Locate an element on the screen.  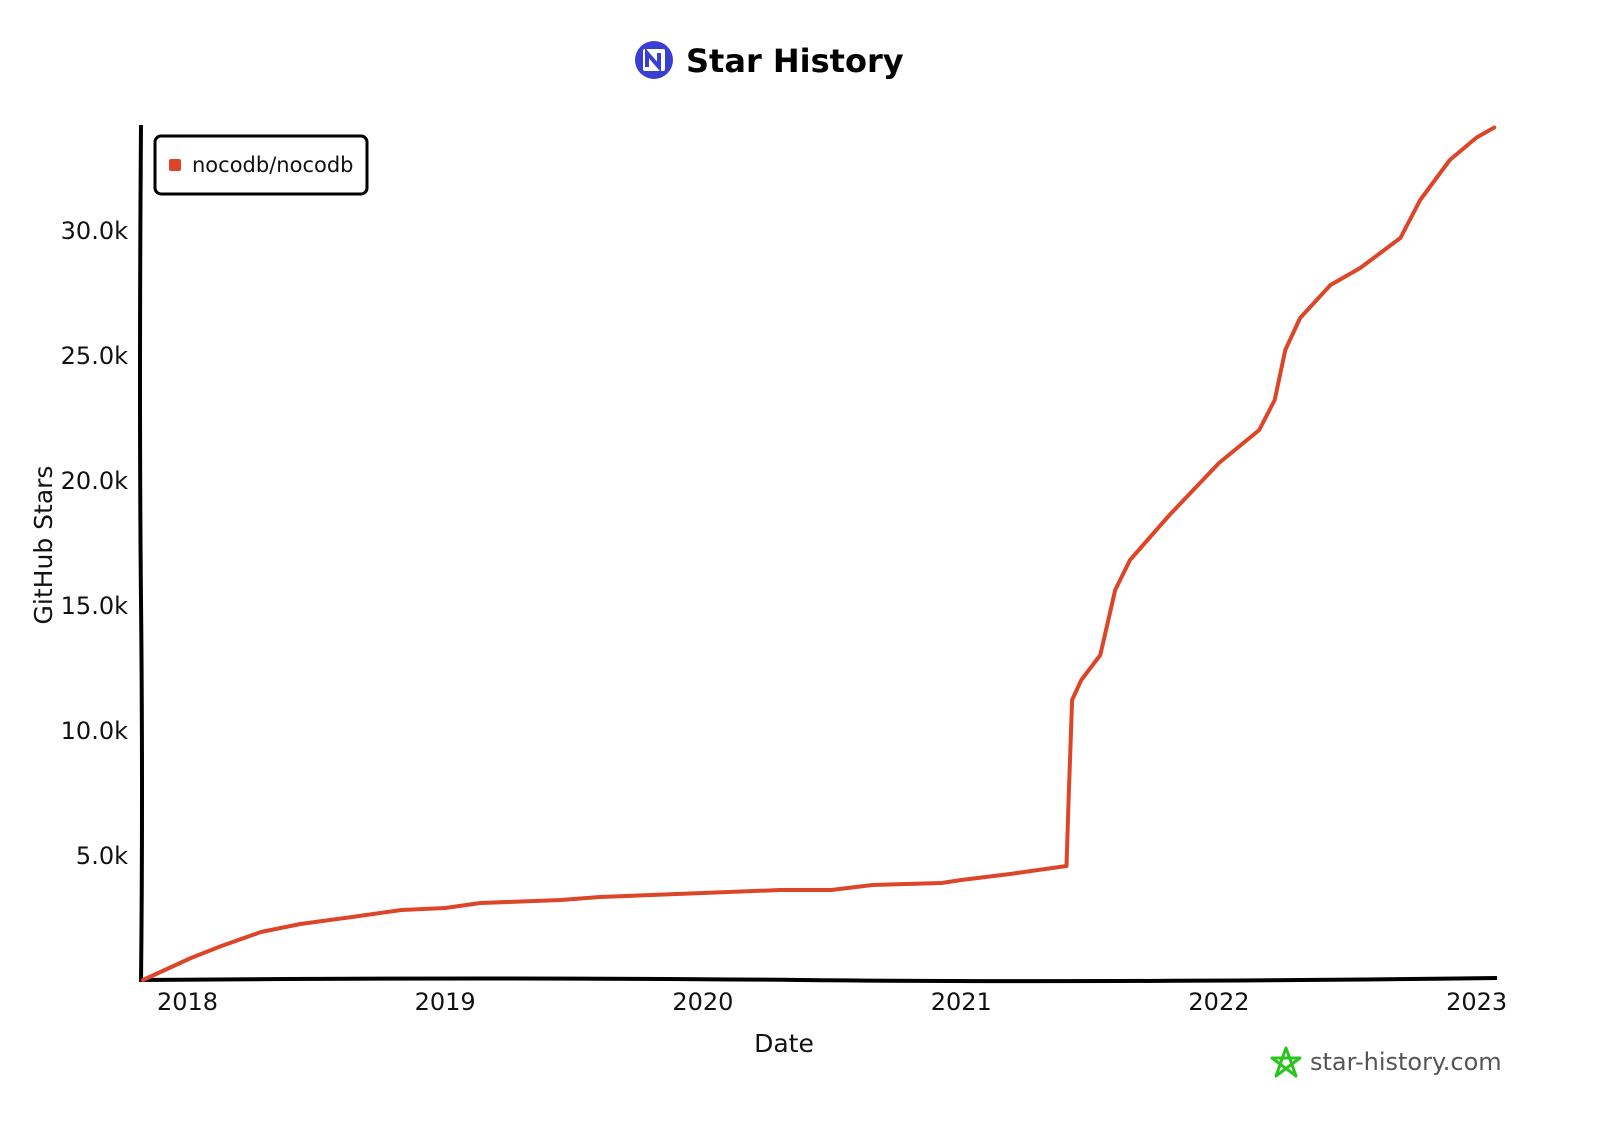
legend-label: nocodb/nocodb is located at coordinates (273, 165).